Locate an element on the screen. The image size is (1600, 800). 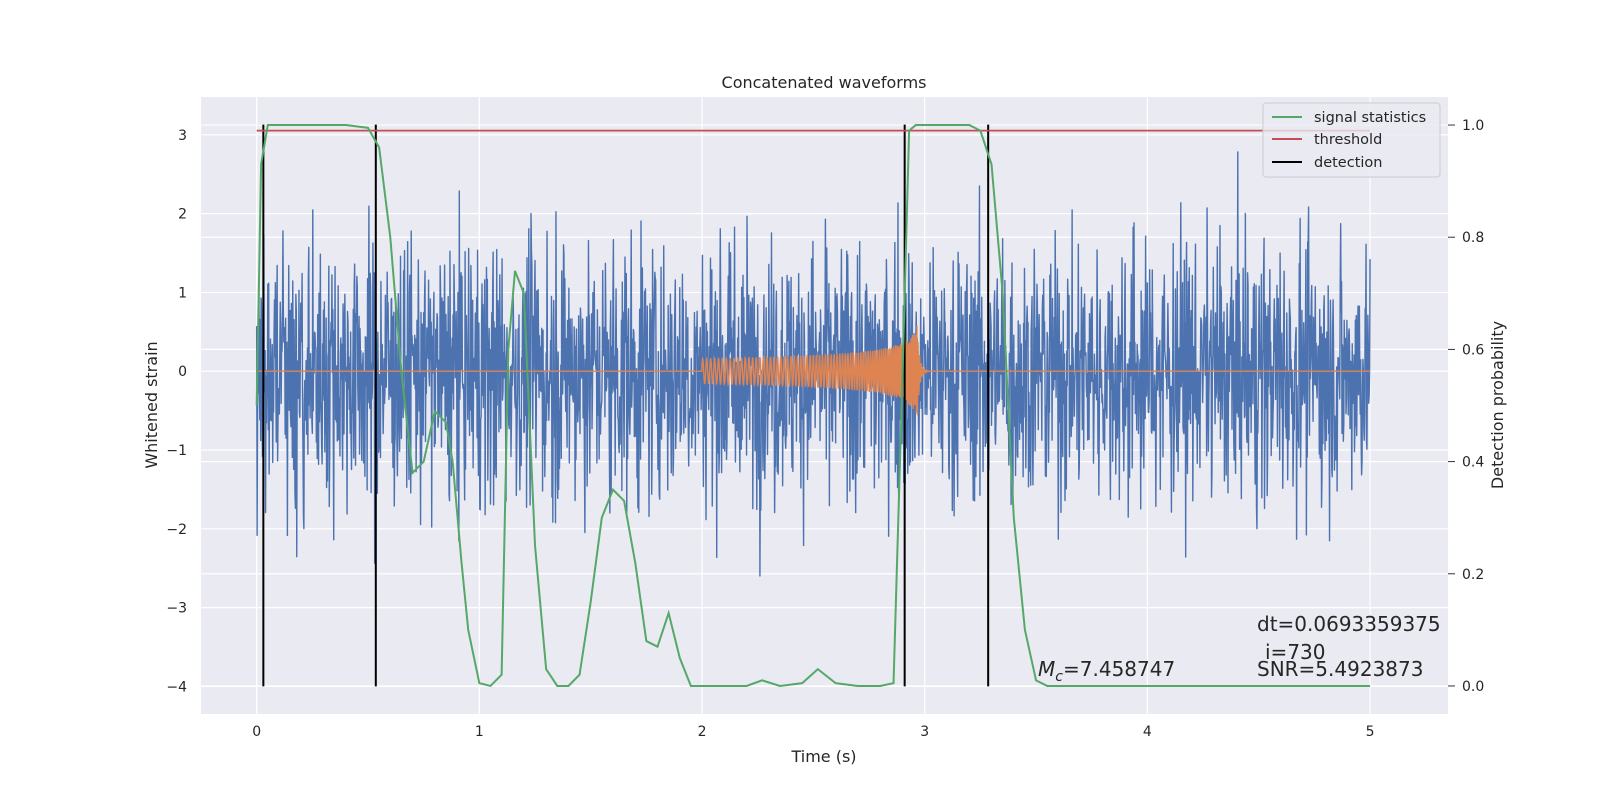
y-tick-label: 1 is located at coordinates (182, 293).